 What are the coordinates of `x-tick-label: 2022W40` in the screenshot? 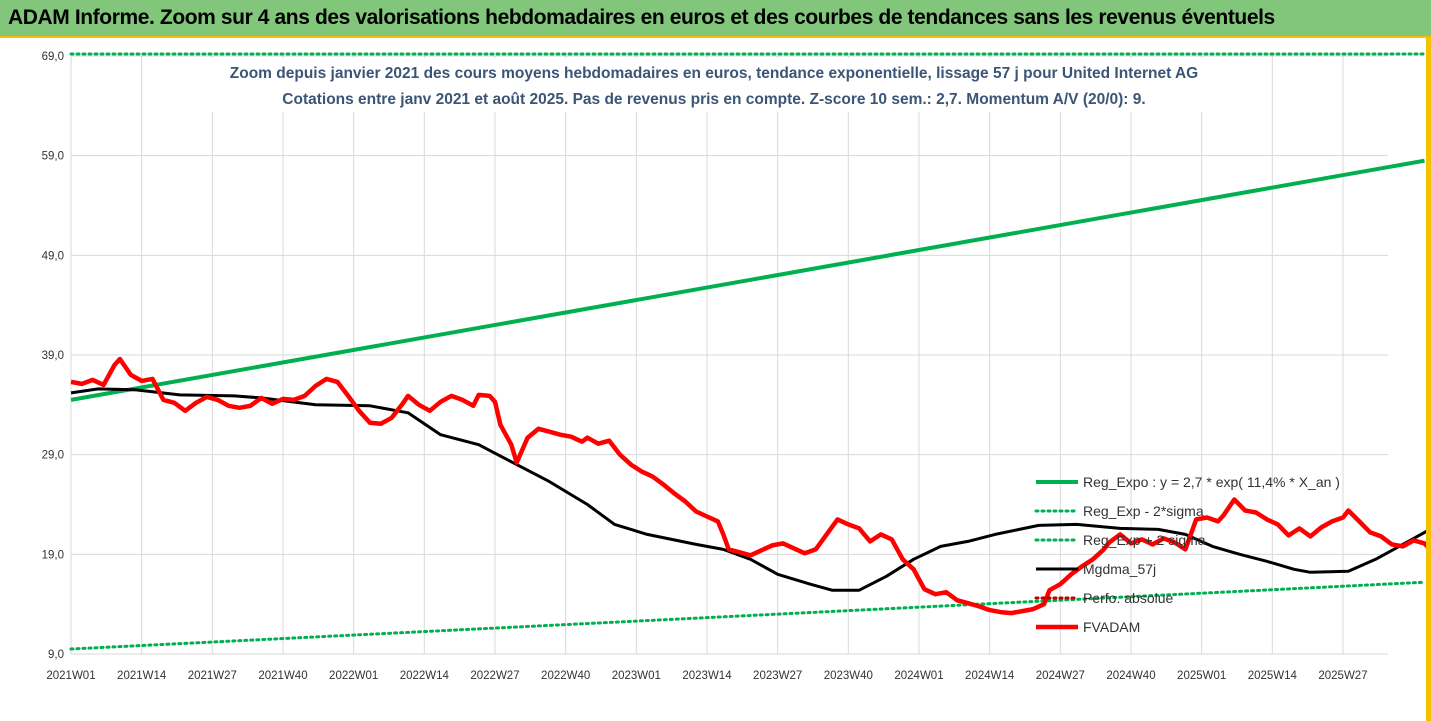 It's located at (565, 676).